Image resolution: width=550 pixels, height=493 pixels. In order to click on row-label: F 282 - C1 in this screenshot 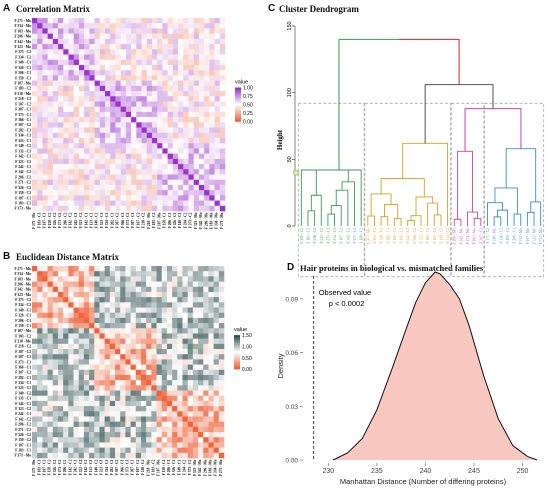, I will do `click(23, 130)`.